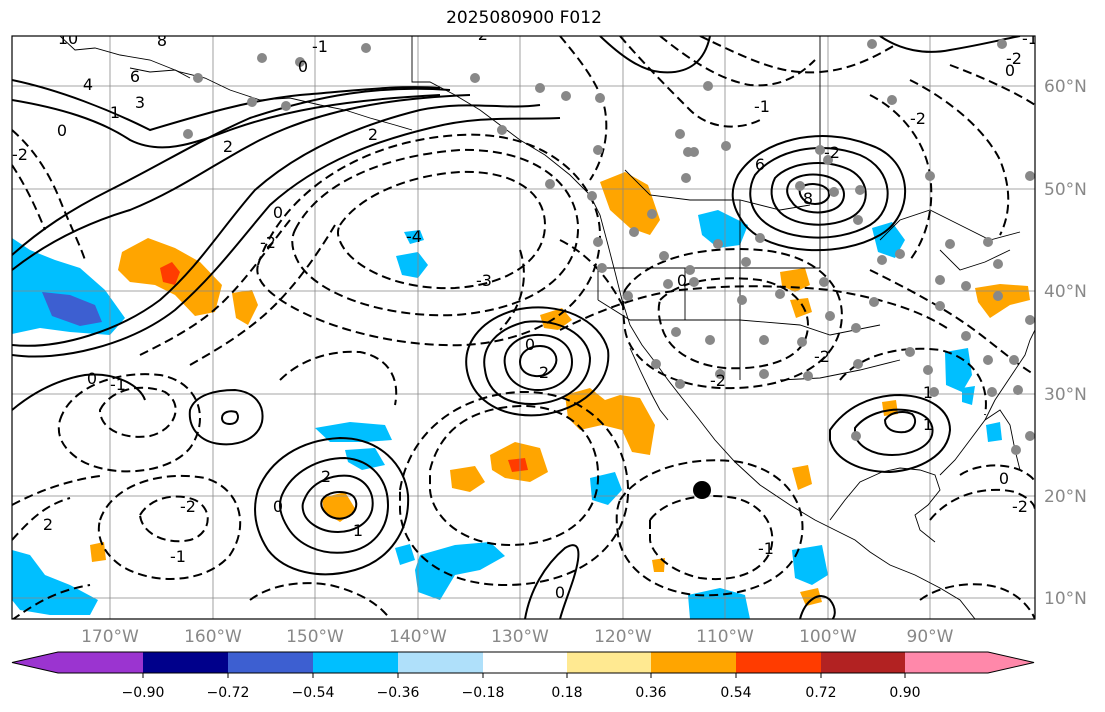 This screenshot has width=1105, height=712. What do you see at coordinates (418, 637) in the screenshot?
I see `lon-label: 140°W` at bounding box center [418, 637].